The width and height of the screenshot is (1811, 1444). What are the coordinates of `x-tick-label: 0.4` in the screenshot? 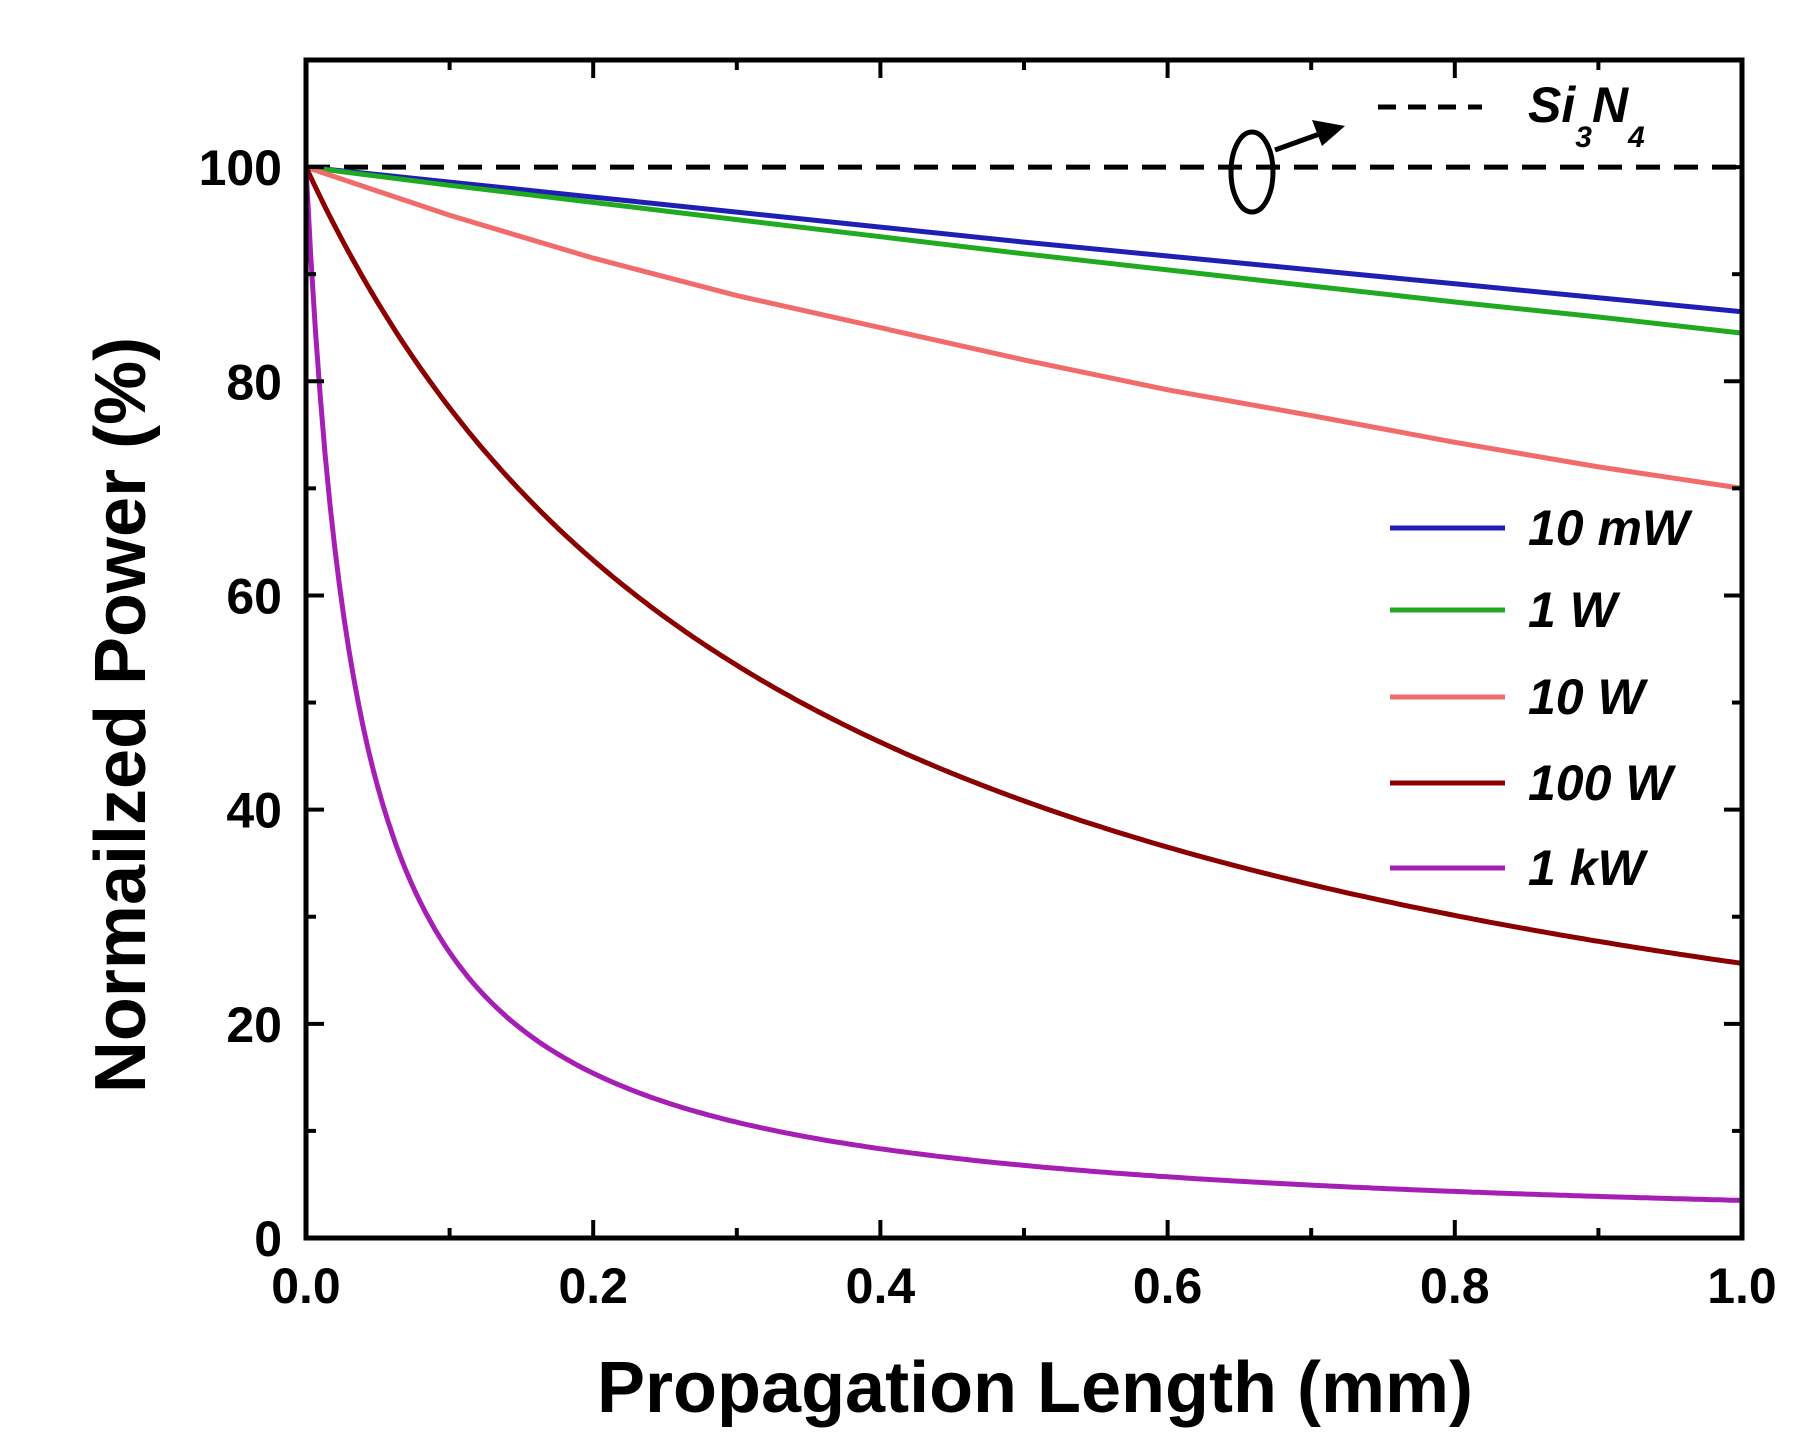 It's located at (881, 1286).